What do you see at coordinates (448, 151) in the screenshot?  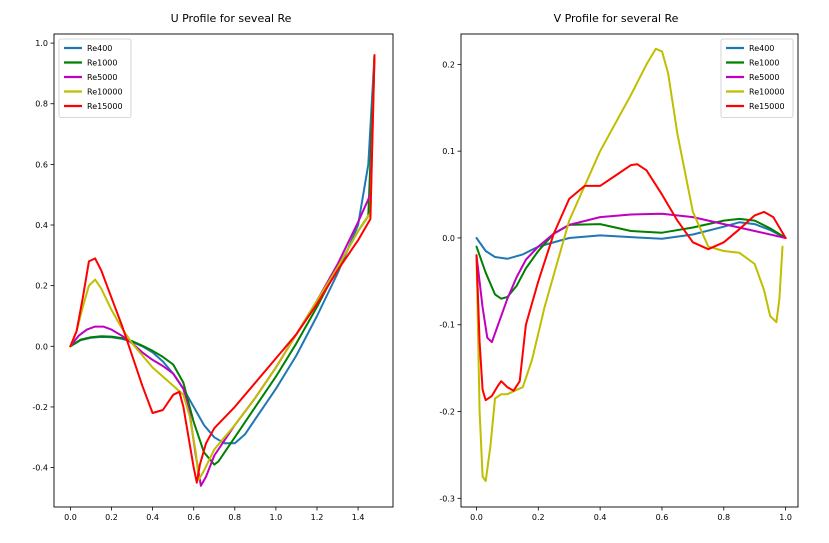 I see `v-y-tick-label: 0.1` at bounding box center [448, 151].